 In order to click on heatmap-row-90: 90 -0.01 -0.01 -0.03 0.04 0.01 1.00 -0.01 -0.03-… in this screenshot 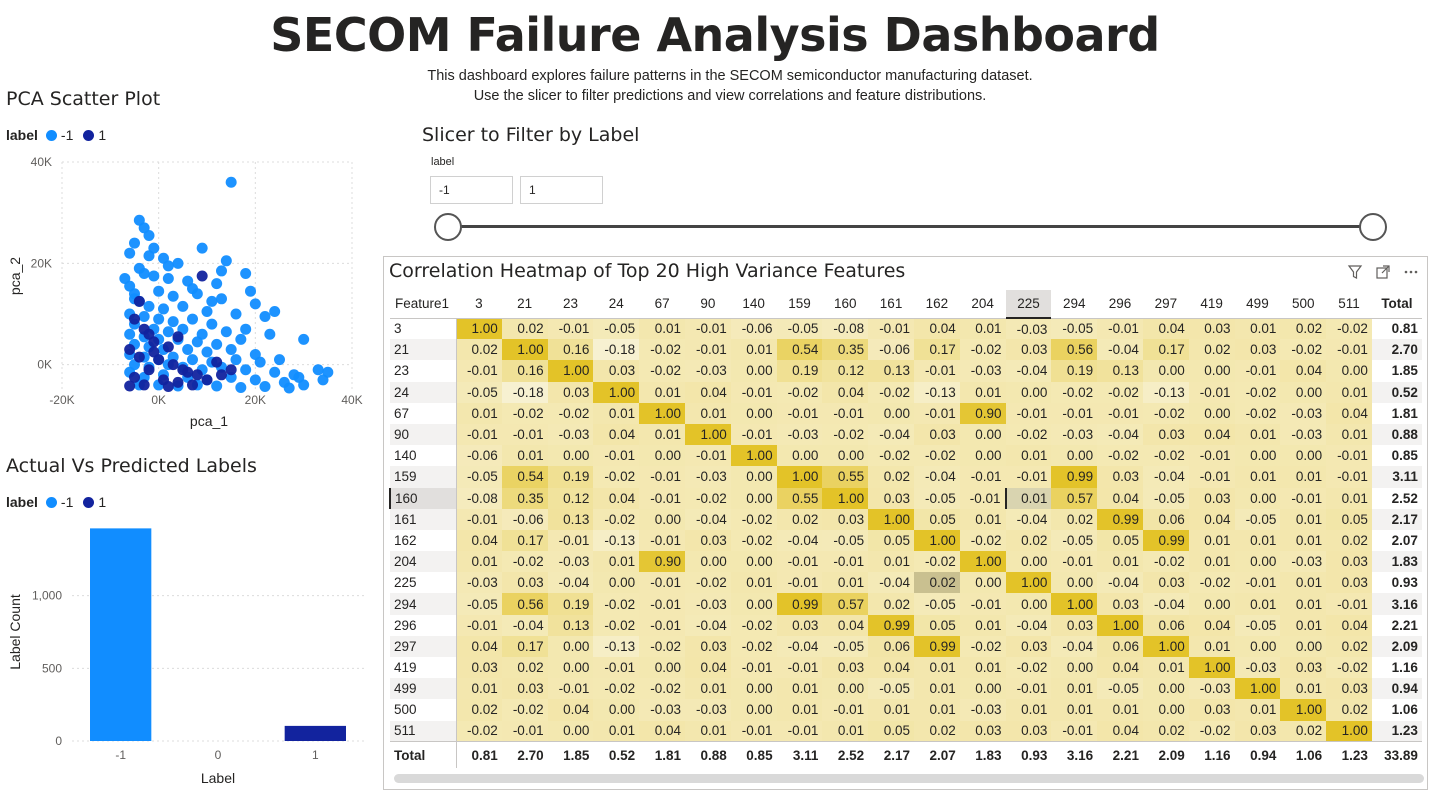, I will do `click(906, 434)`.